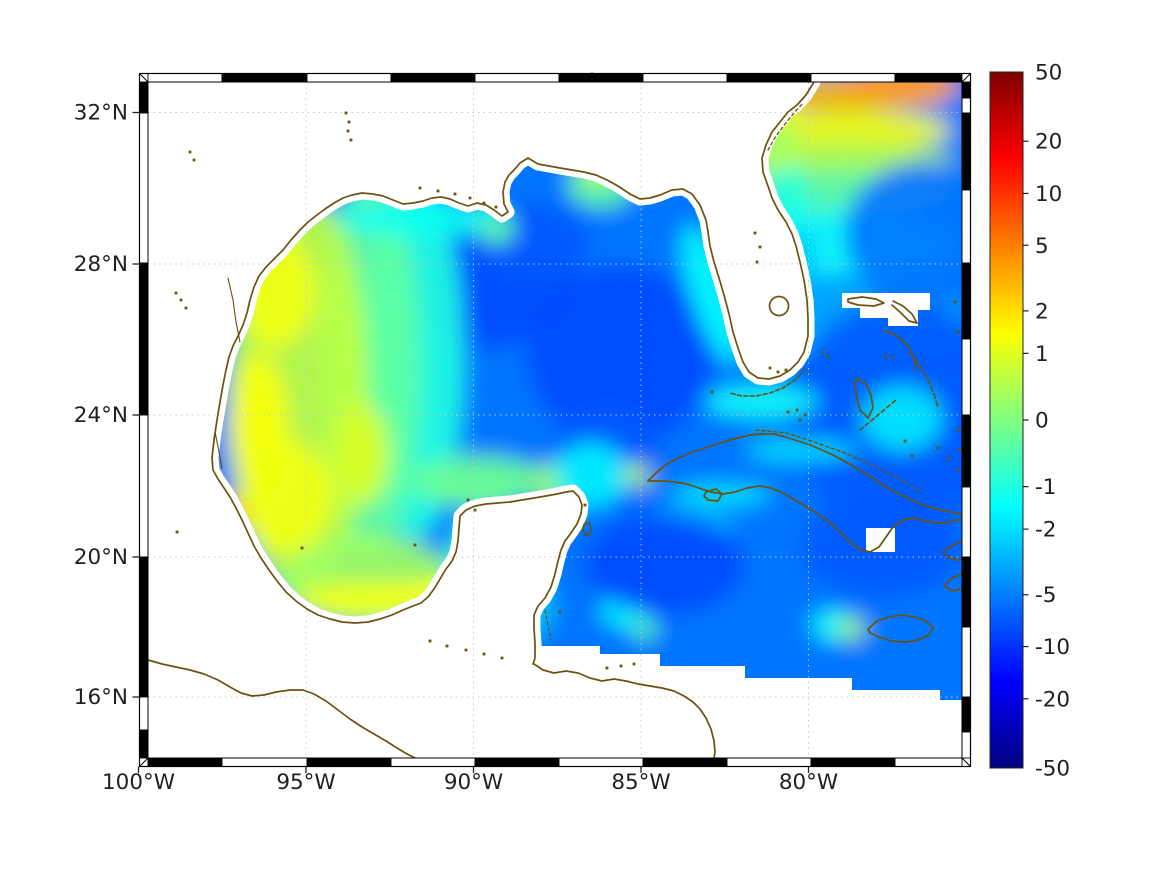  What do you see at coordinates (1045, 530) in the screenshot?
I see `colorbar-label--2: -2` at bounding box center [1045, 530].